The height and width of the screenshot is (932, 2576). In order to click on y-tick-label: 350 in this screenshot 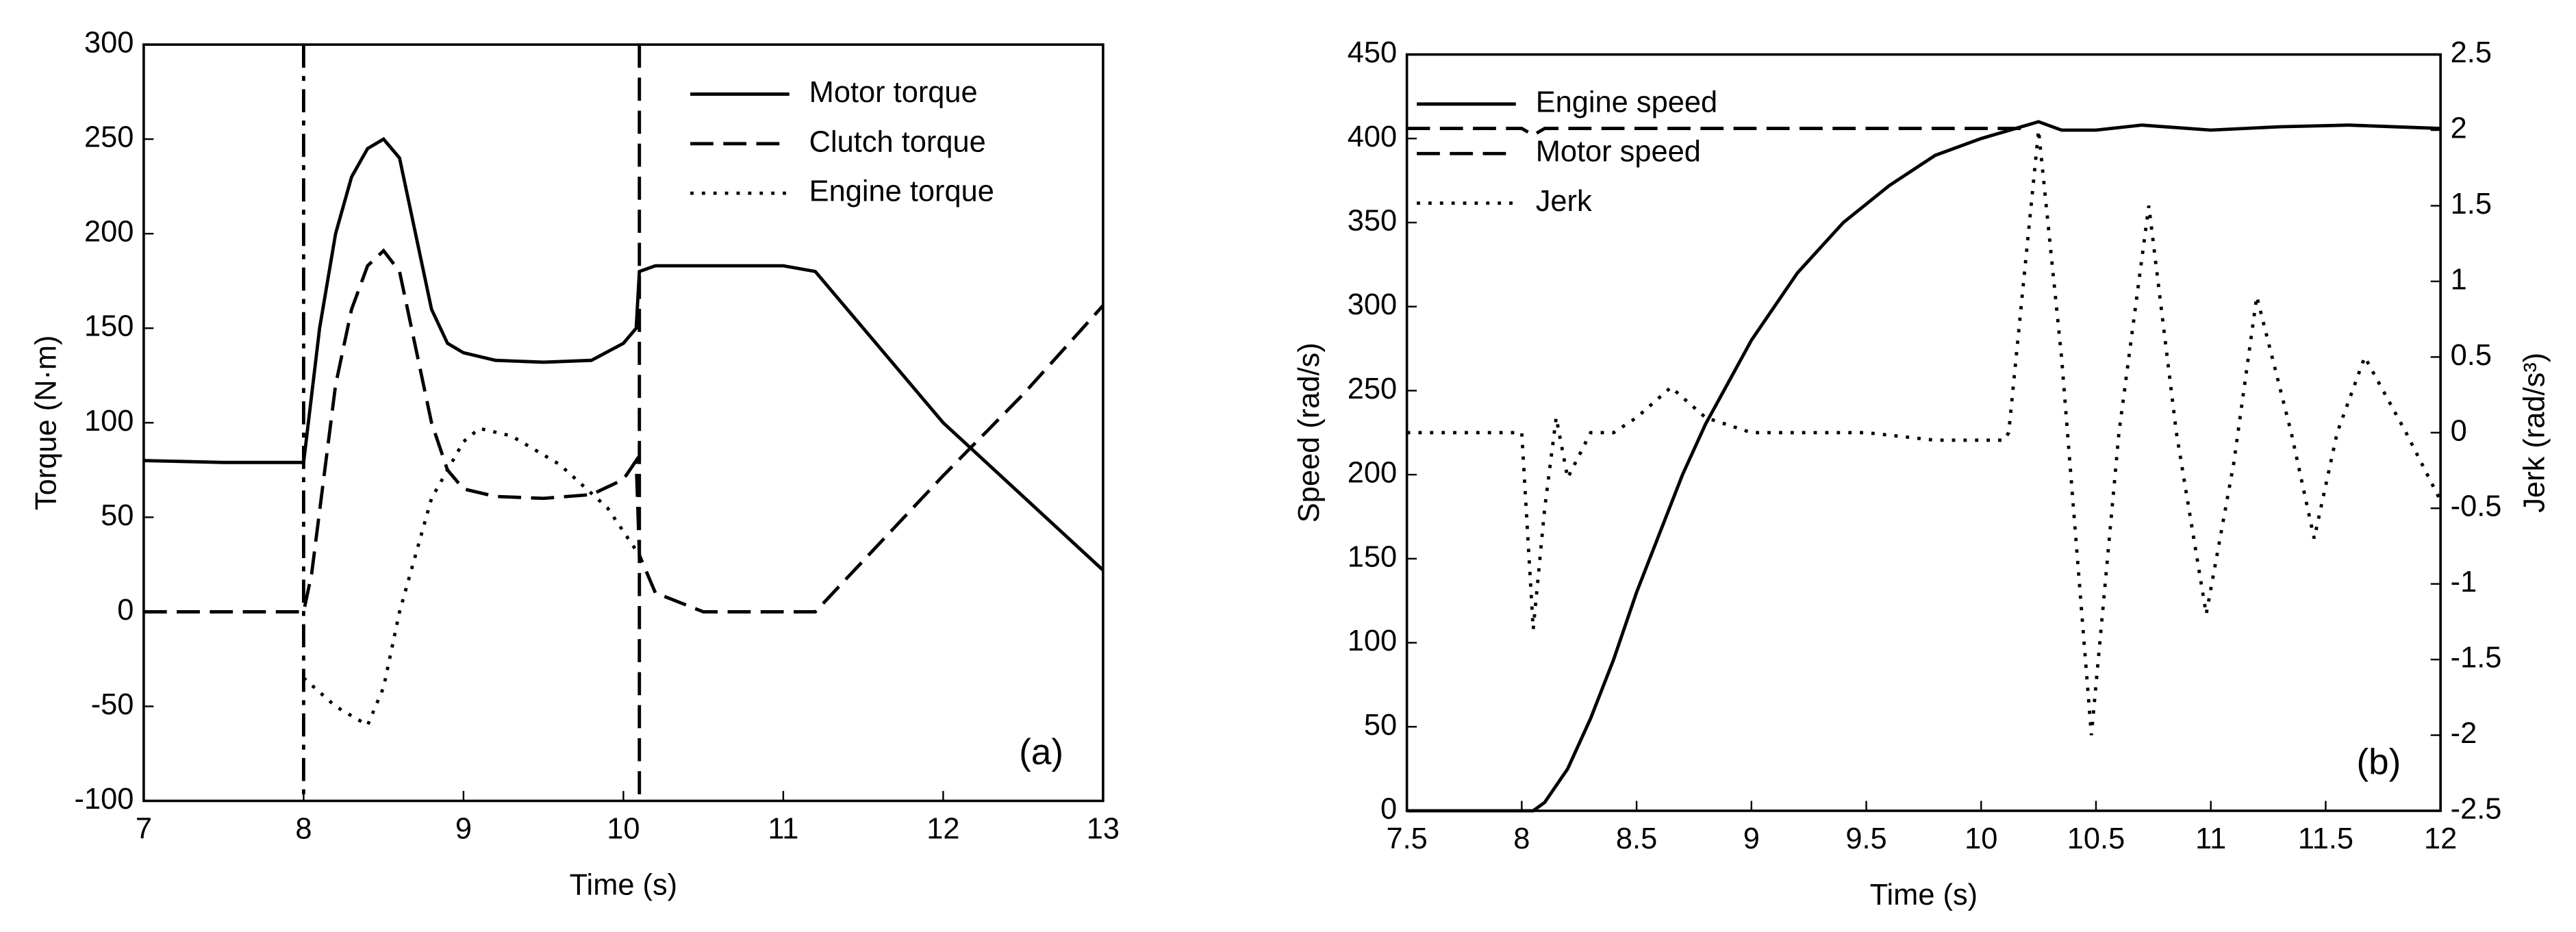, I will do `click(1372, 220)`.